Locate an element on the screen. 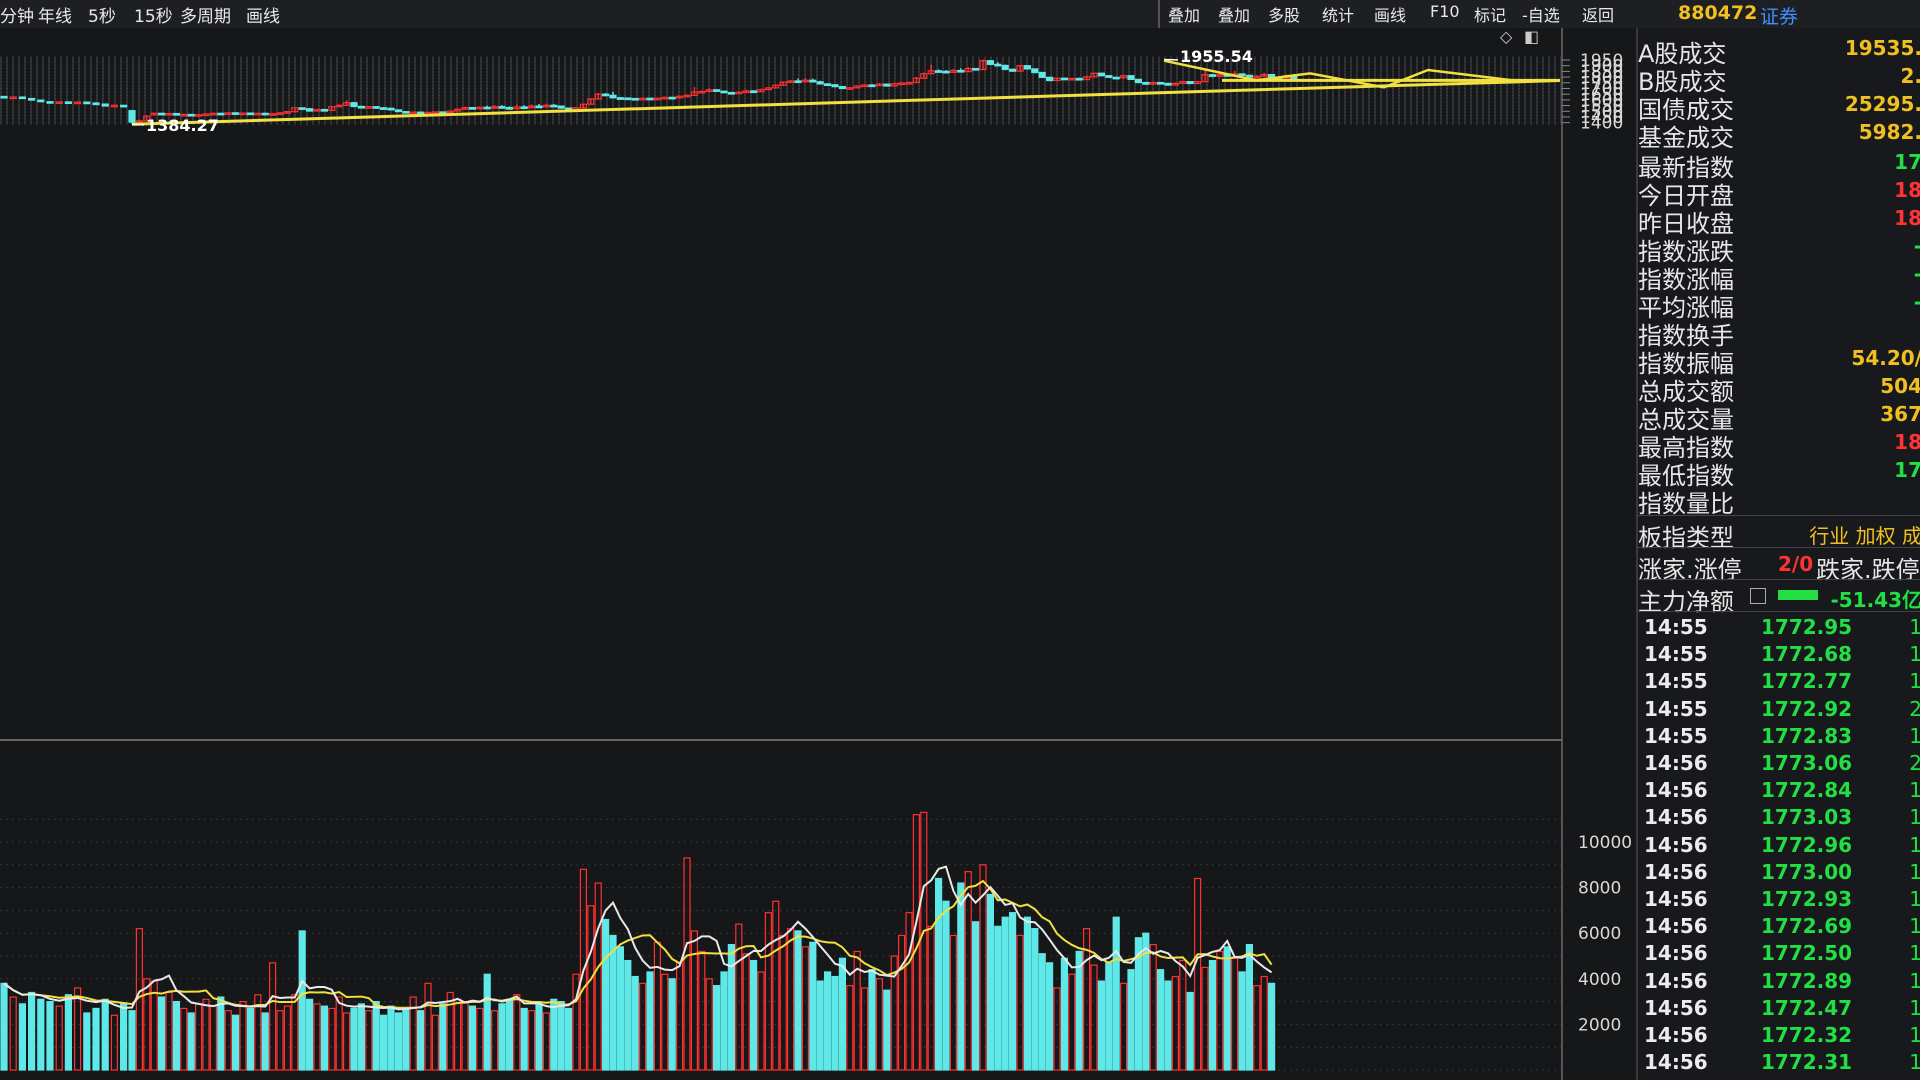 The height and width of the screenshot is (1080, 1920). trend-lines is located at coordinates (846, 92).